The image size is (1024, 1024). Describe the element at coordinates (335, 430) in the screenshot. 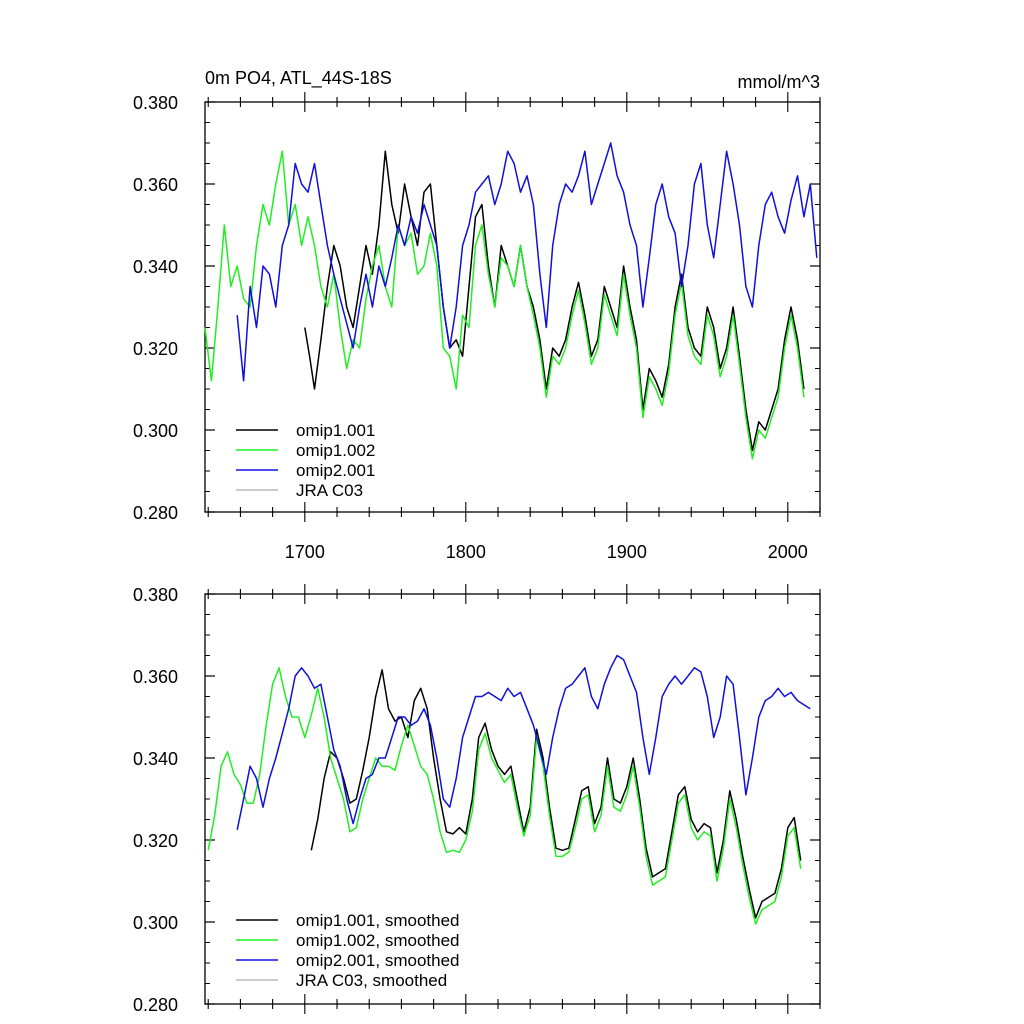

I see `top-panel-legend-label: omip1.001` at that location.